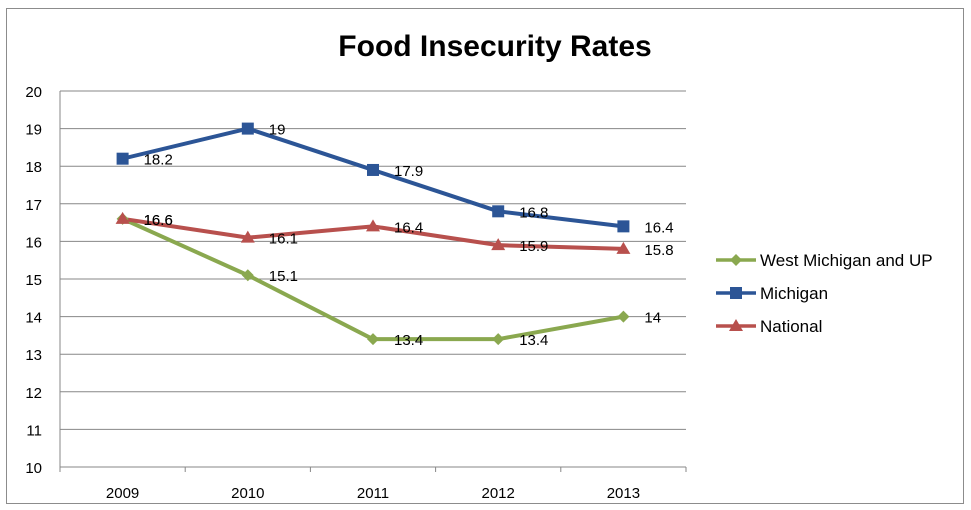 The image size is (971, 510). Describe the element at coordinates (122, 493) in the screenshot. I see `x-tick-label: 2009` at that location.